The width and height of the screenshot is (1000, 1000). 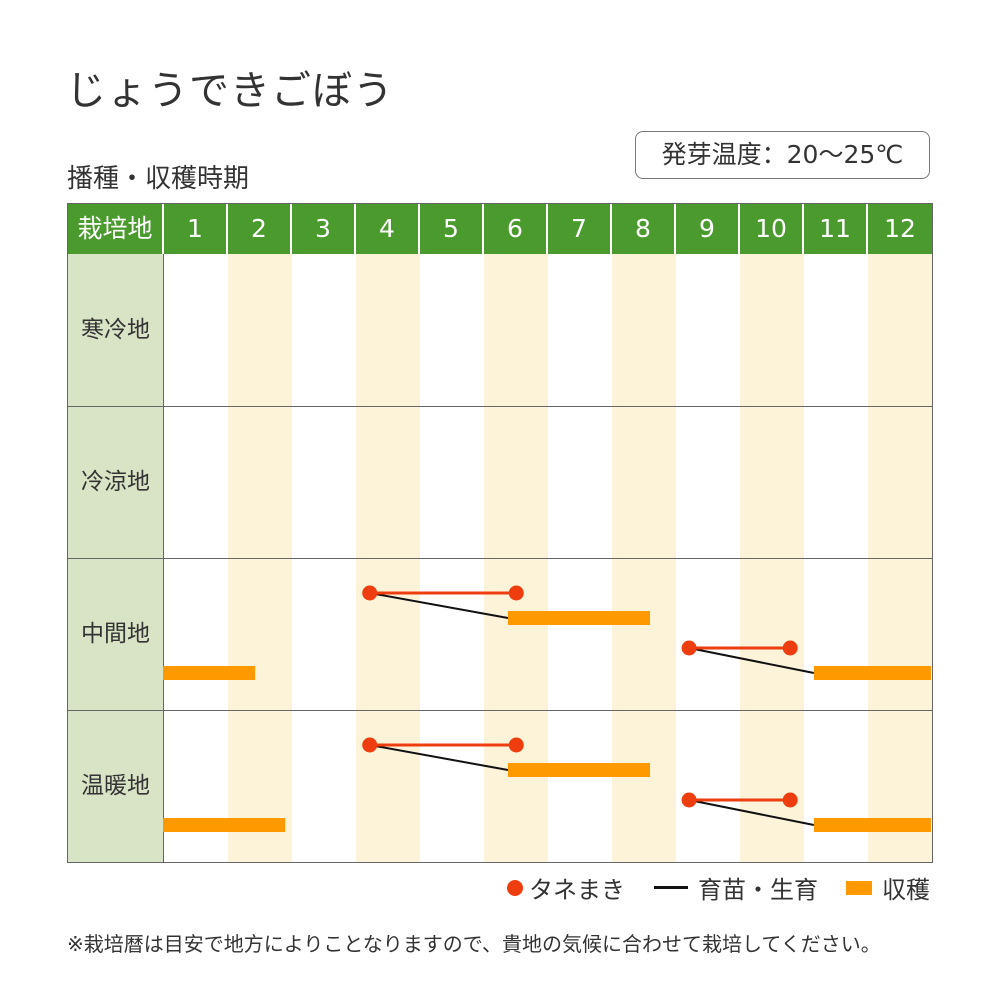 What do you see at coordinates (116, 482) in the screenshot?
I see `region-label: 冷涼地` at bounding box center [116, 482].